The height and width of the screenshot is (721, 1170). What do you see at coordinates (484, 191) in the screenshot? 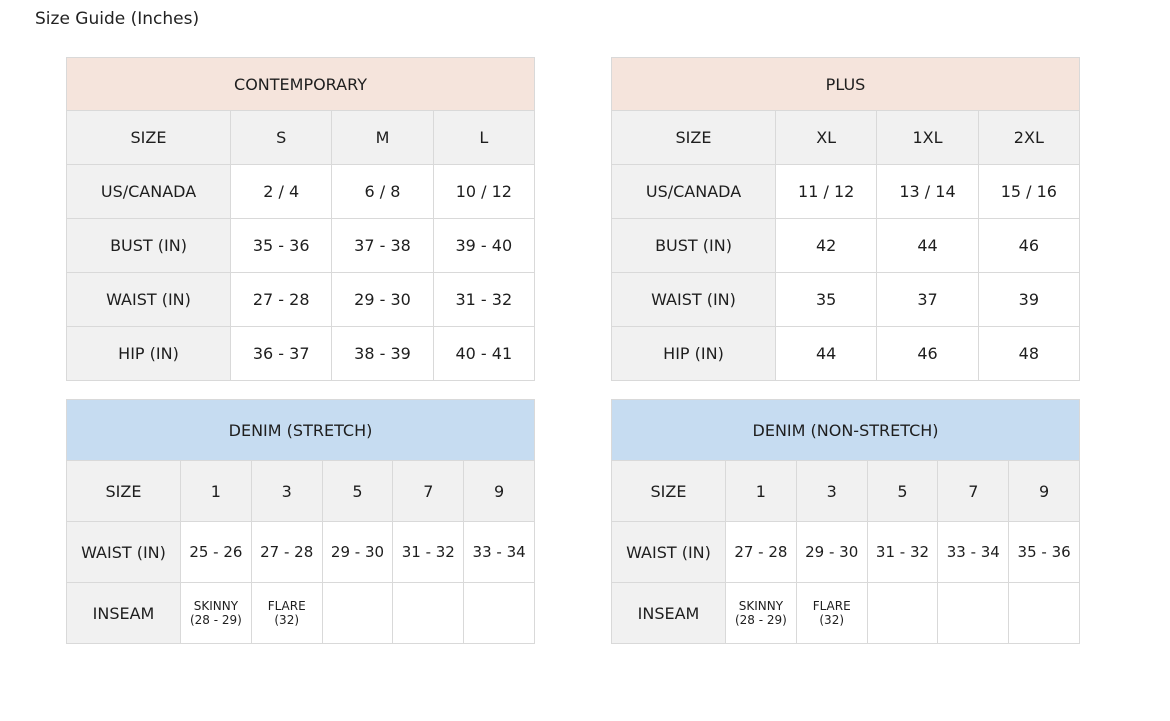
I see `table-cell: 10 / 12` at bounding box center [484, 191].